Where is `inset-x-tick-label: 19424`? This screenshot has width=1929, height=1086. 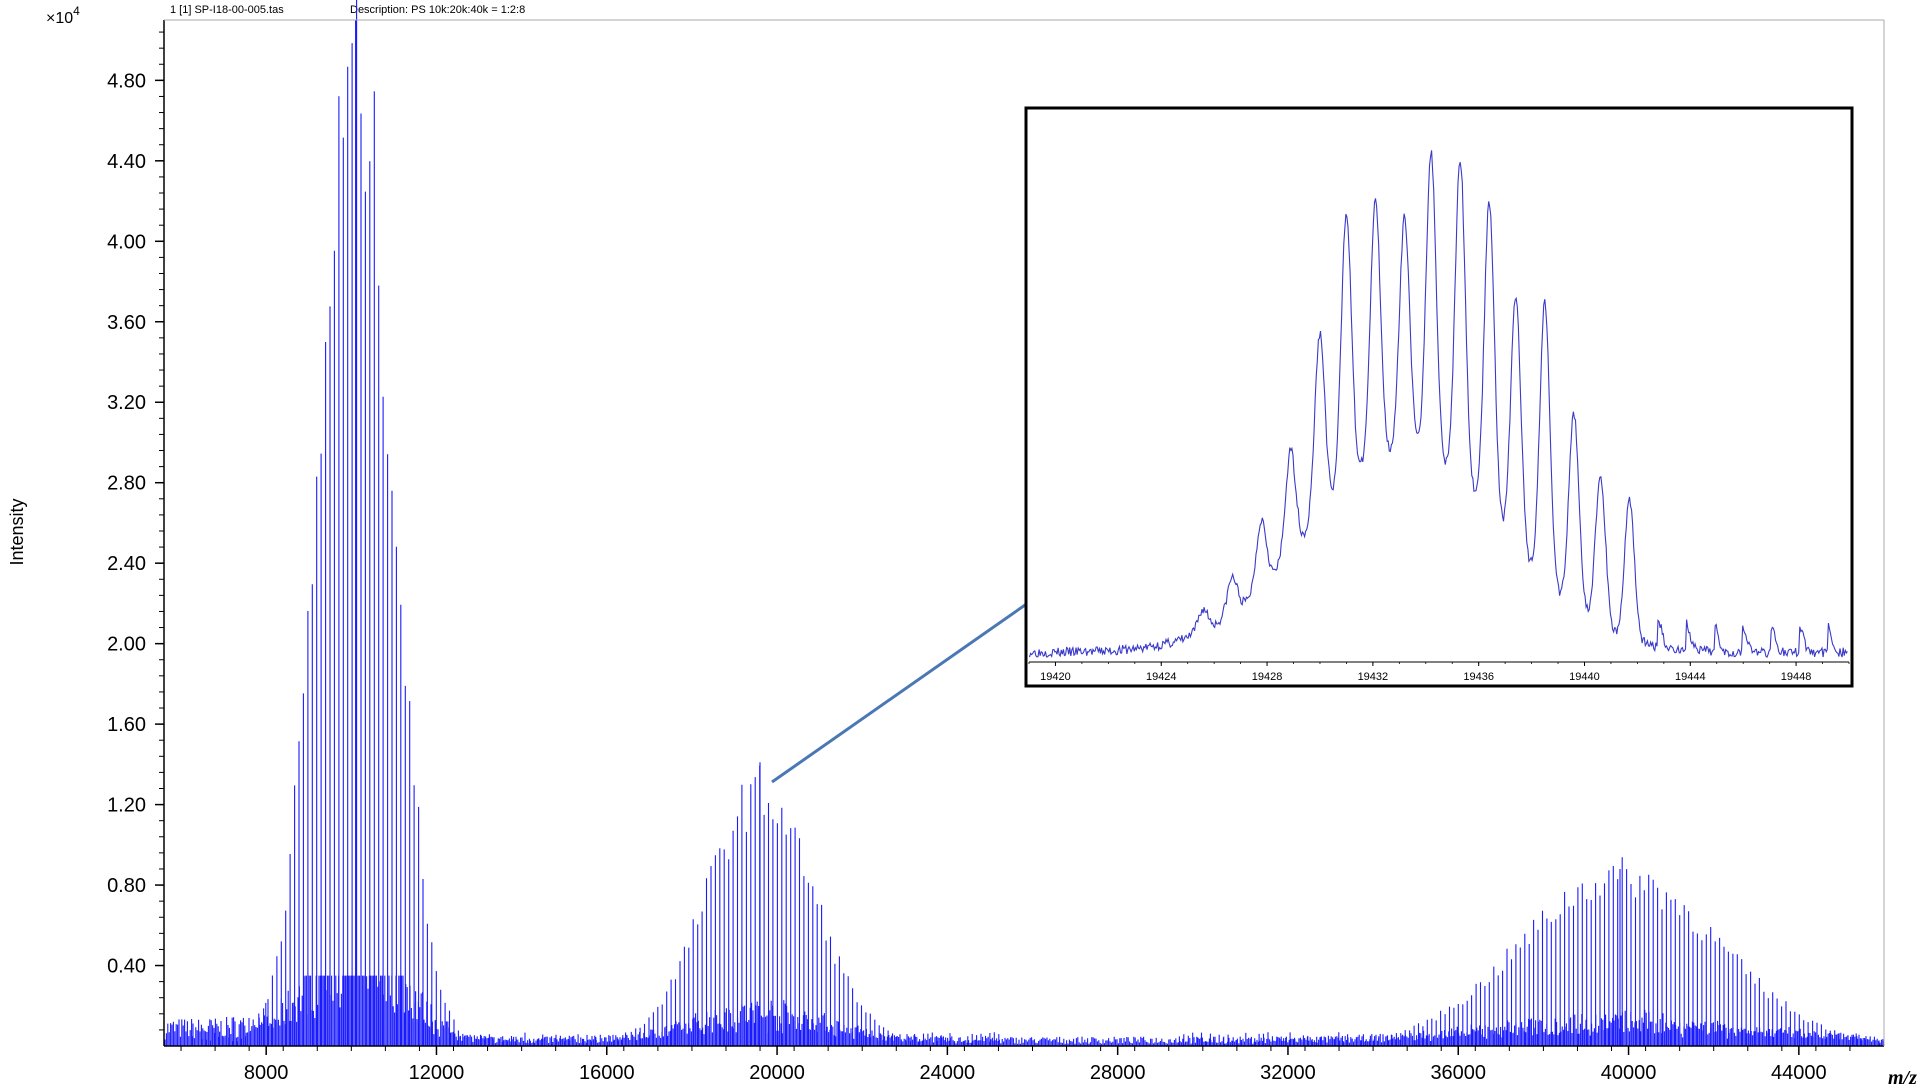
inset-x-tick-label: 19424 is located at coordinates (1161, 677).